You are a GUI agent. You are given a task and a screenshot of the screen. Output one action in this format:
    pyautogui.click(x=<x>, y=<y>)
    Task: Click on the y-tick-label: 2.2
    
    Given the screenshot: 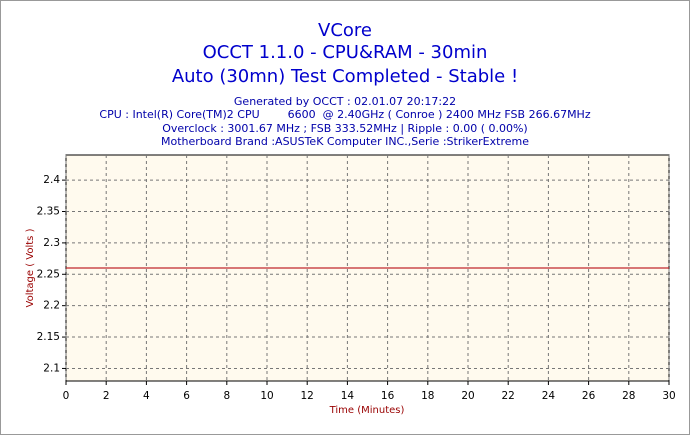 What is the action you would take?
    pyautogui.click(x=51, y=306)
    